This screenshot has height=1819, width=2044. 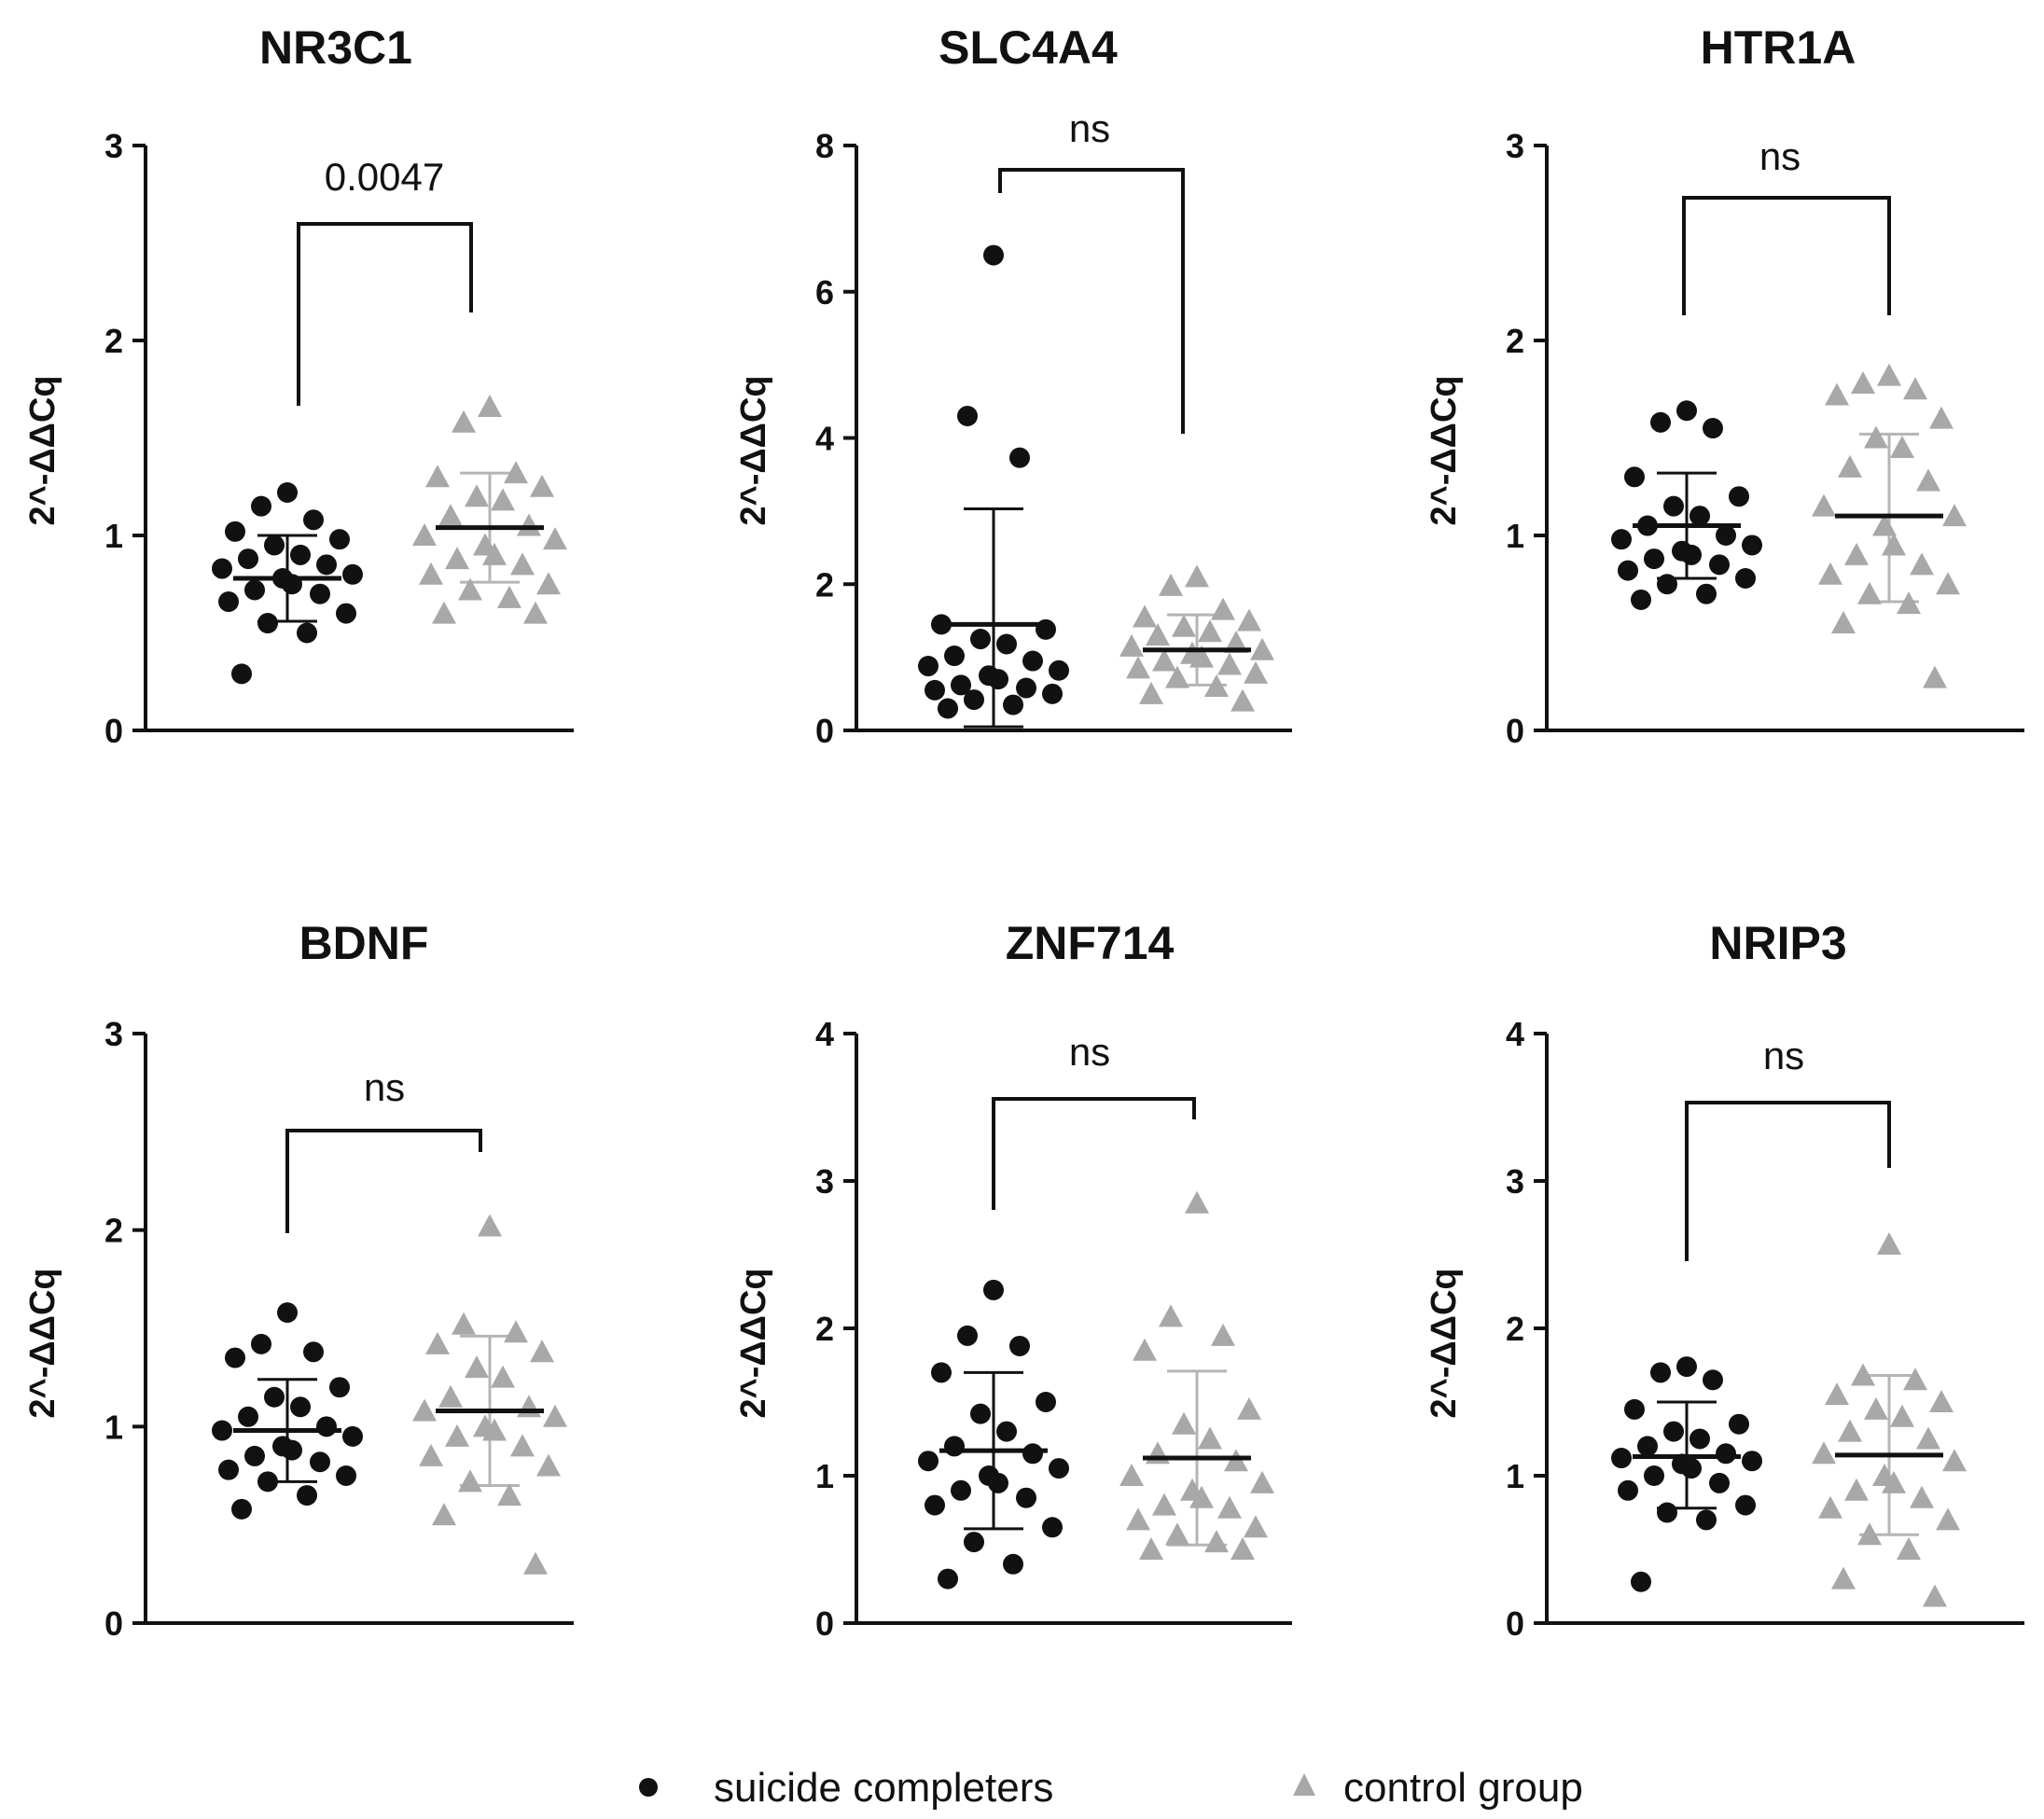 I want to click on y-tick-label: 1, so click(x=1515, y=1476).